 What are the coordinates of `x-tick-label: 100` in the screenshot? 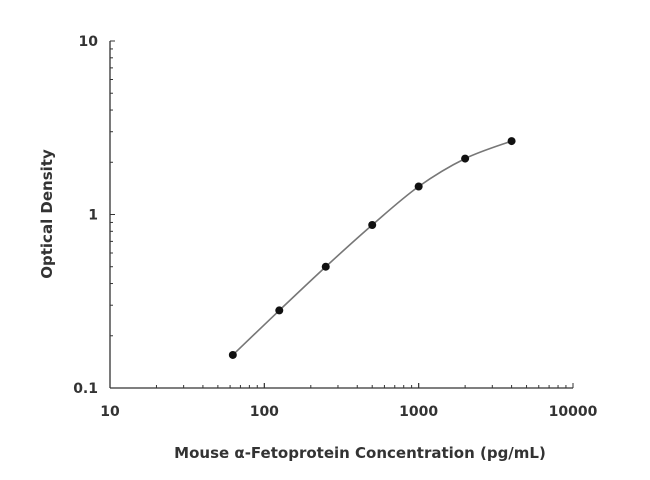 It's located at (264, 412).